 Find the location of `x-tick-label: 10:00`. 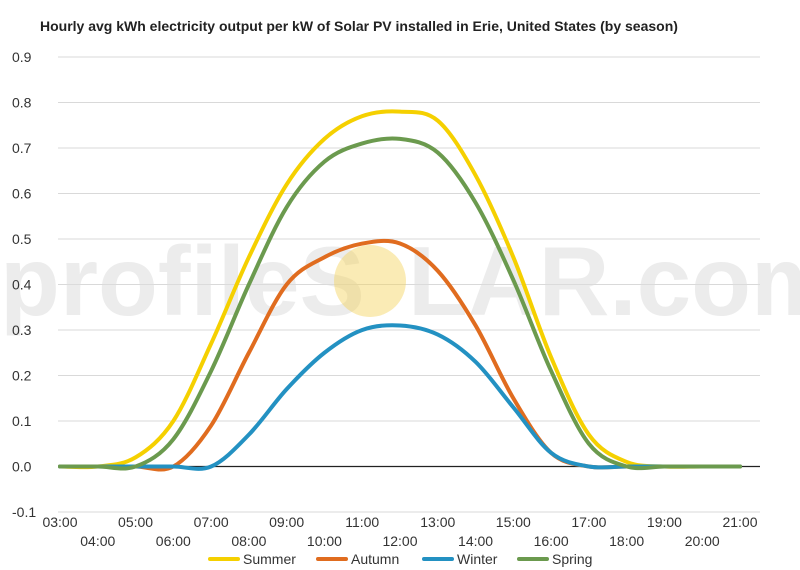

x-tick-label: 10:00 is located at coordinates (324, 541).